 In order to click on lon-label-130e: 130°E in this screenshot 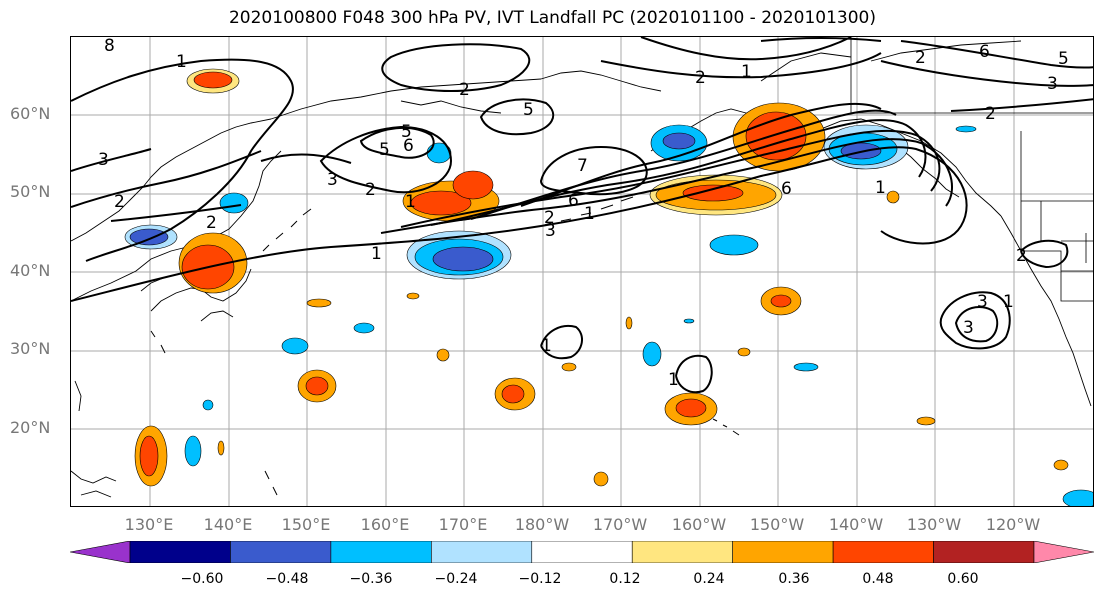, I will do `click(149, 524)`.